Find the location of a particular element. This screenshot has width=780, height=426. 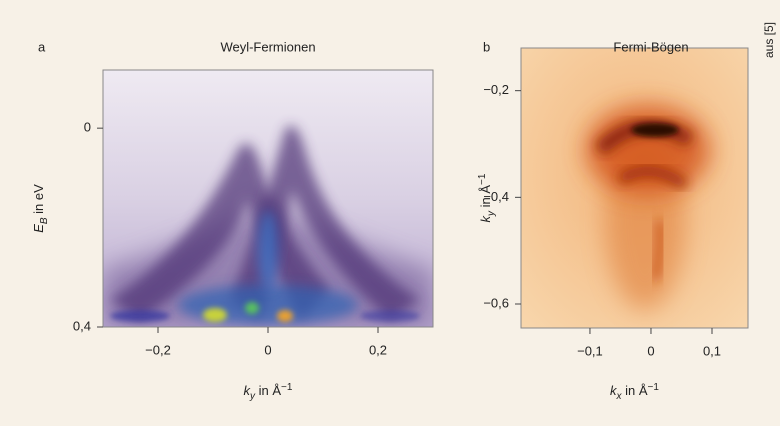

y-tick-label: −0,2 is located at coordinates (496, 89).